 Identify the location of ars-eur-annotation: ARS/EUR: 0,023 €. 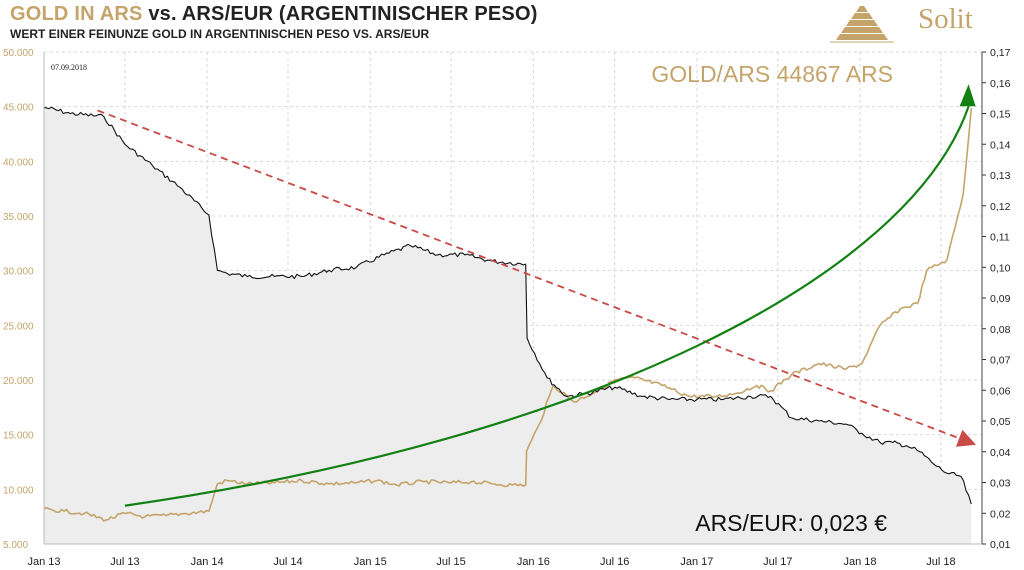
(791, 523).